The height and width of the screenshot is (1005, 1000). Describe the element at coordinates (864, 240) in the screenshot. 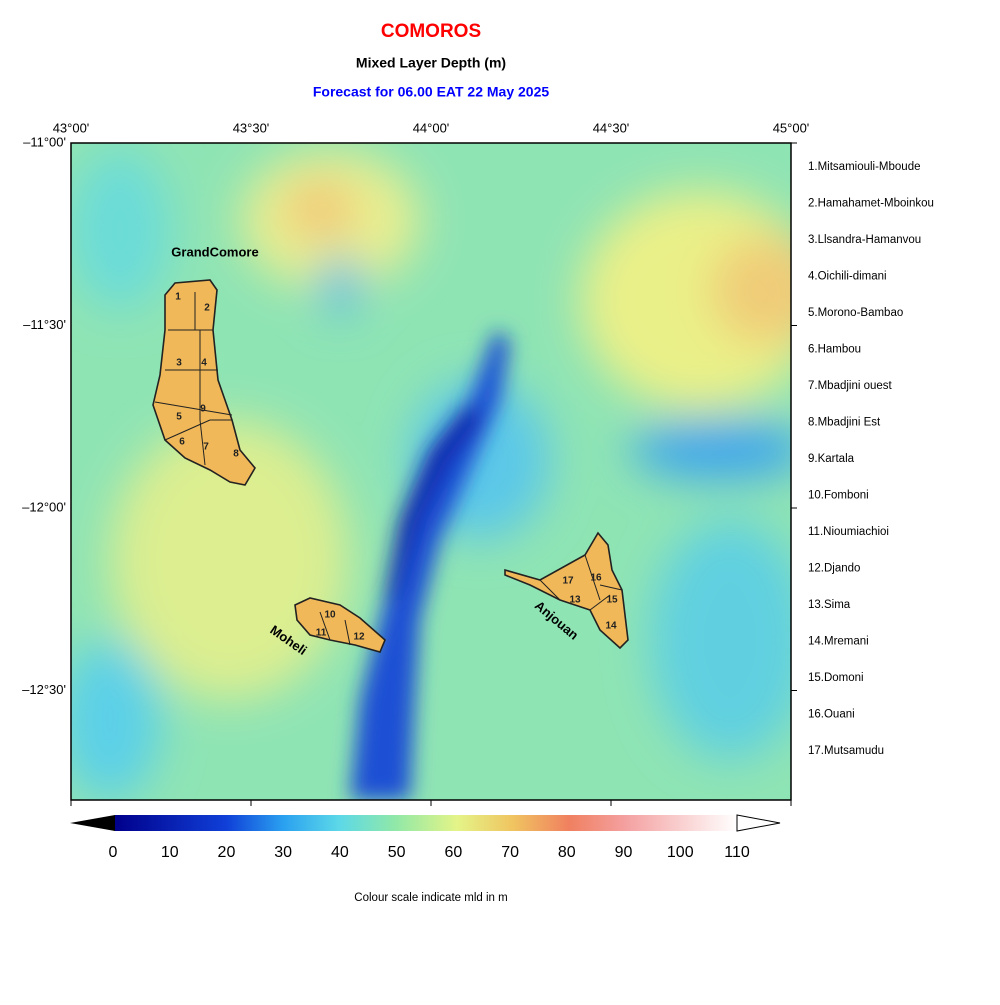

I see `legend-entry: 3.Llsandra-Hamanvou` at that location.